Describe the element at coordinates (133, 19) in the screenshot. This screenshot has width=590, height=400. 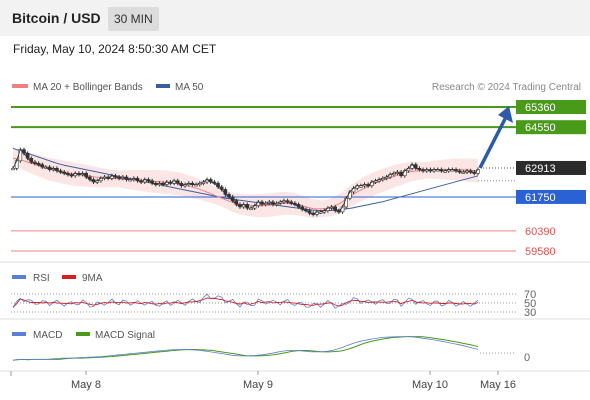
I see `timeframe-badge: 30 MIN` at that location.